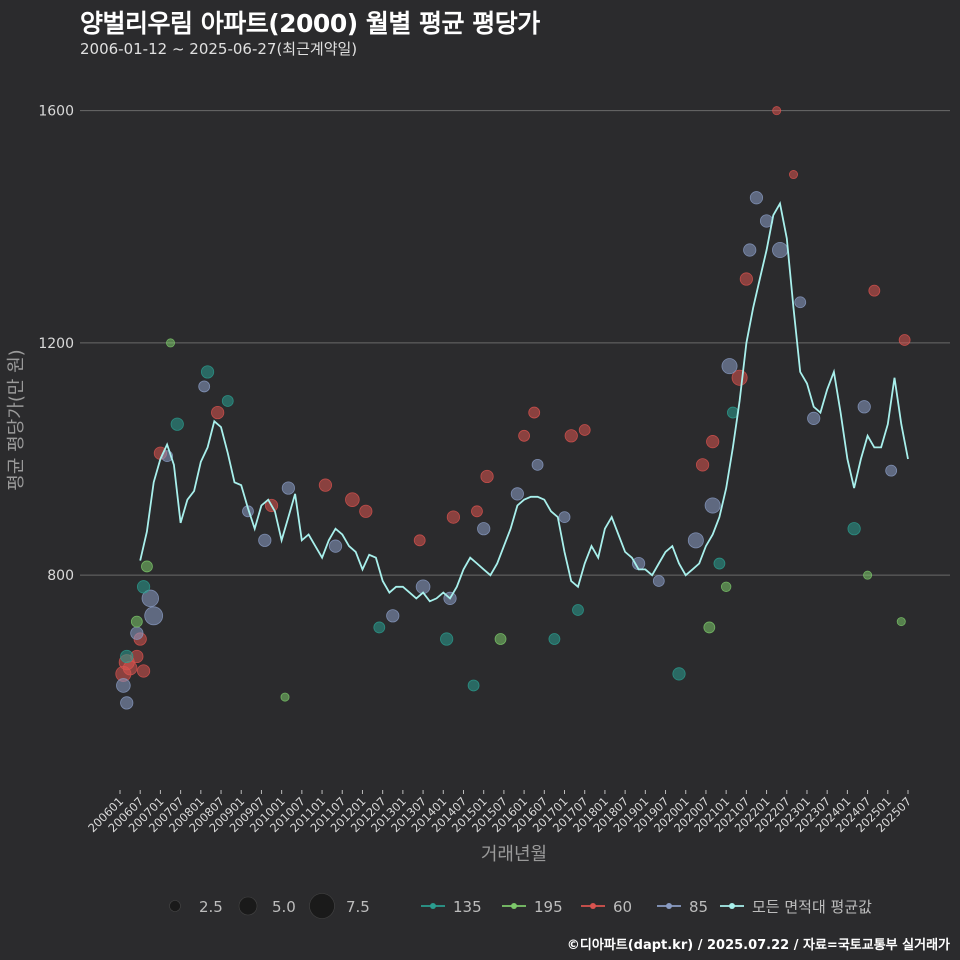 Image resolution: width=960 pixels, height=960 pixels. Describe the element at coordinates (16, 419) in the screenshot. I see `y-axis-title: 평균 평당가(만 원)` at that location.